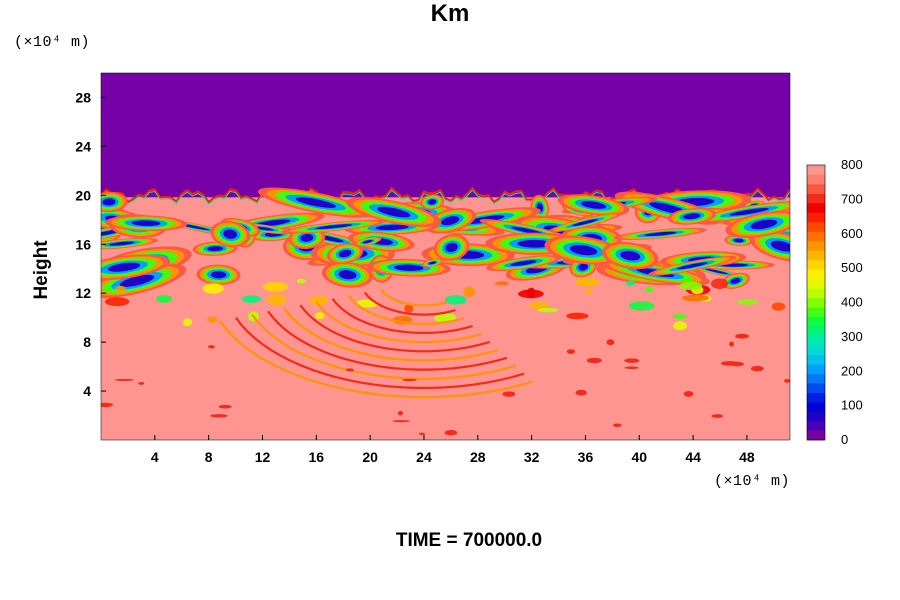 This screenshot has height=600, width=900. Describe the element at coordinates (263, 457) in the screenshot. I see `x-tick-label: 12` at that location.